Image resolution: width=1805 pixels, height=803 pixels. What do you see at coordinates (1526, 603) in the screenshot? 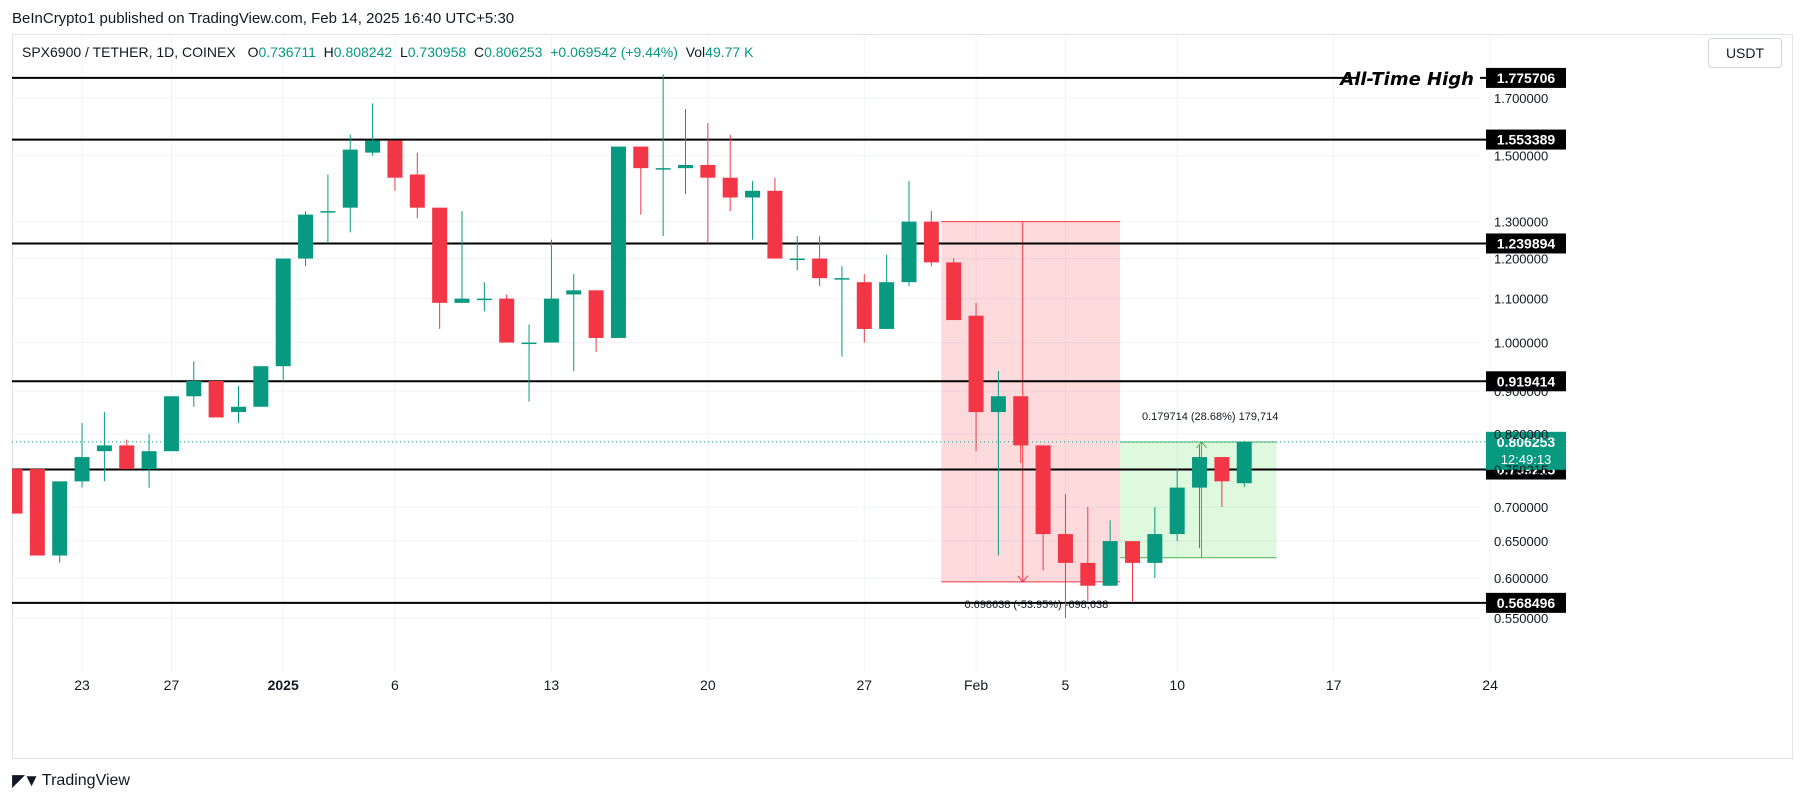
I see `level-price-label: 0.568496` at bounding box center [1526, 603].